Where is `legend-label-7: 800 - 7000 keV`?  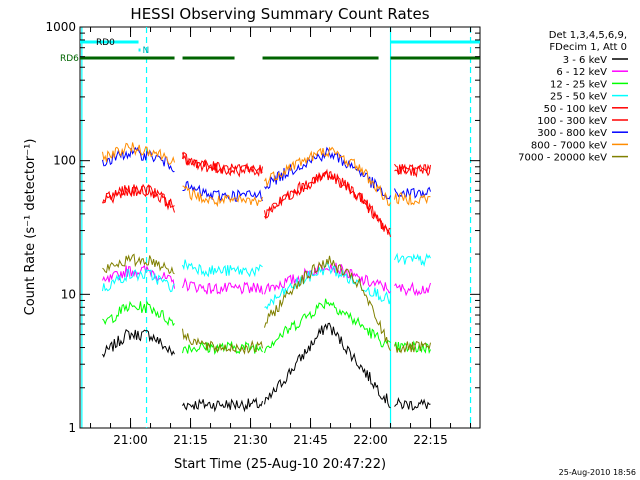 legend-label-7: 800 - 7000 keV is located at coordinates (569, 145).